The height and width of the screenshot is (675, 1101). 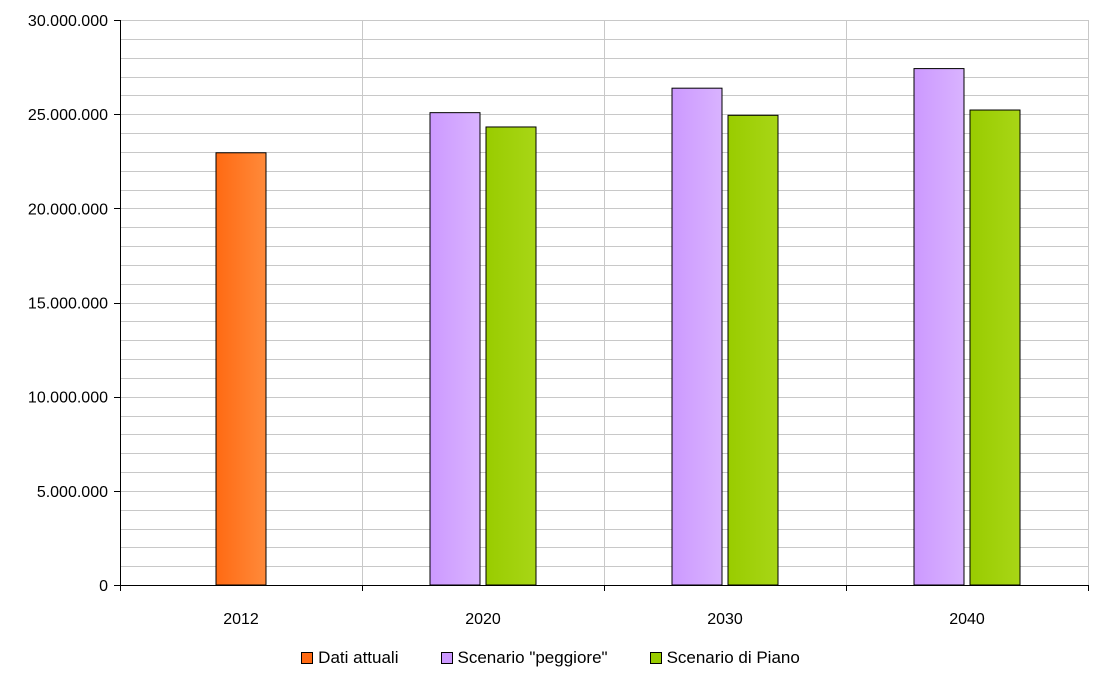 I want to click on legend-item-scenario-peggiore: Scenario "peggiore", so click(x=524, y=658).